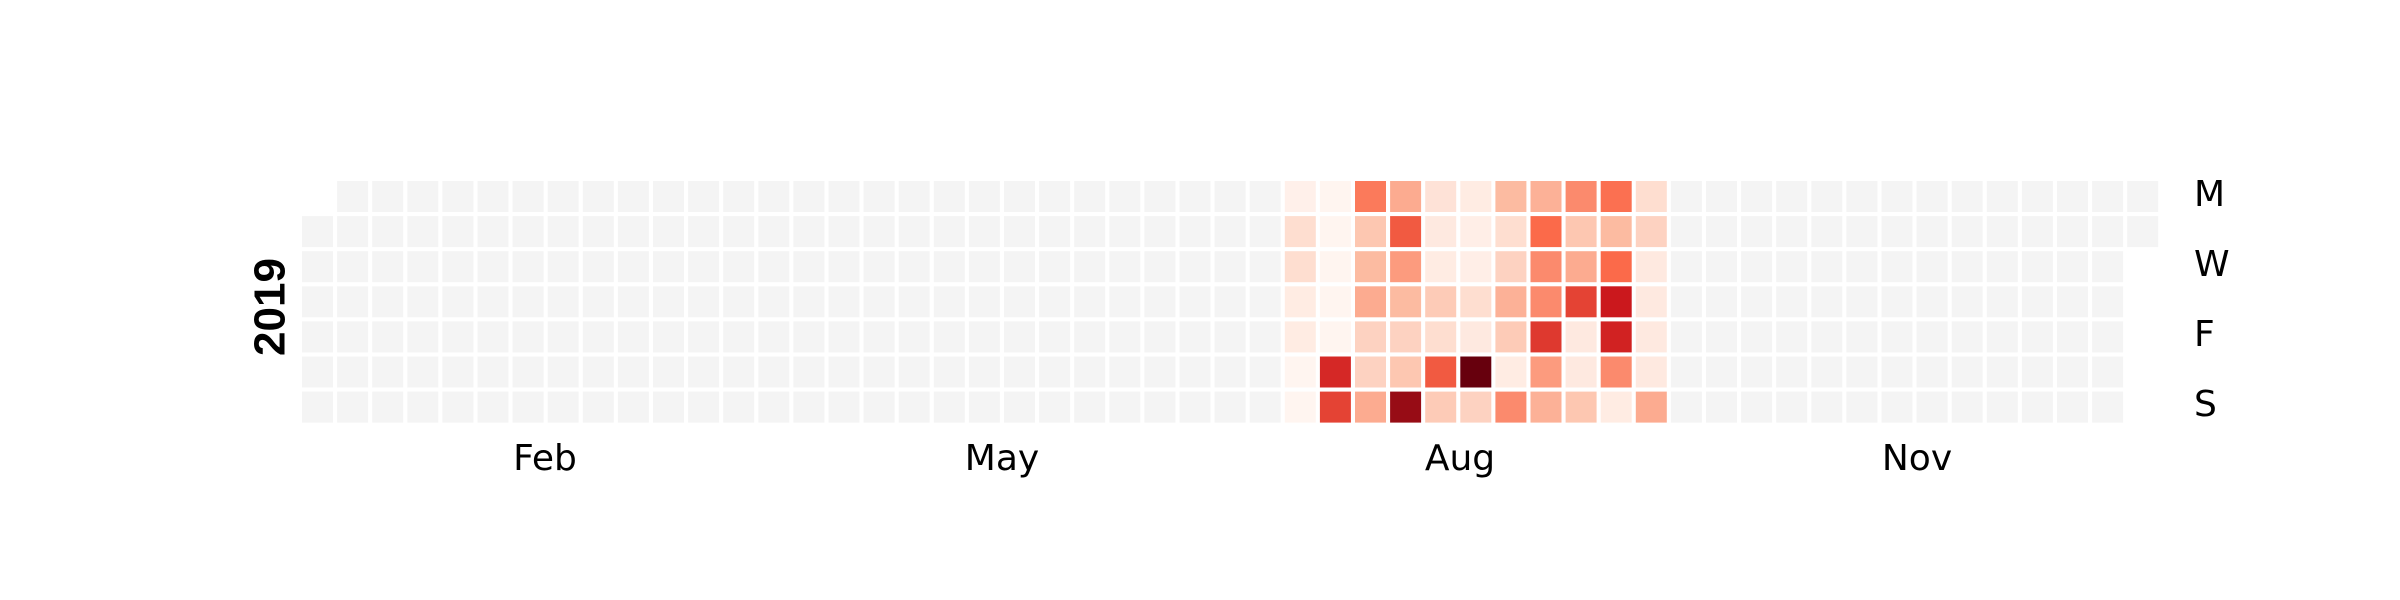 The width and height of the screenshot is (2400, 600). What do you see at coordinates (1002, 458) in the screenshot?
I see `month-label-may: May` at bounding box center [1002, 458].